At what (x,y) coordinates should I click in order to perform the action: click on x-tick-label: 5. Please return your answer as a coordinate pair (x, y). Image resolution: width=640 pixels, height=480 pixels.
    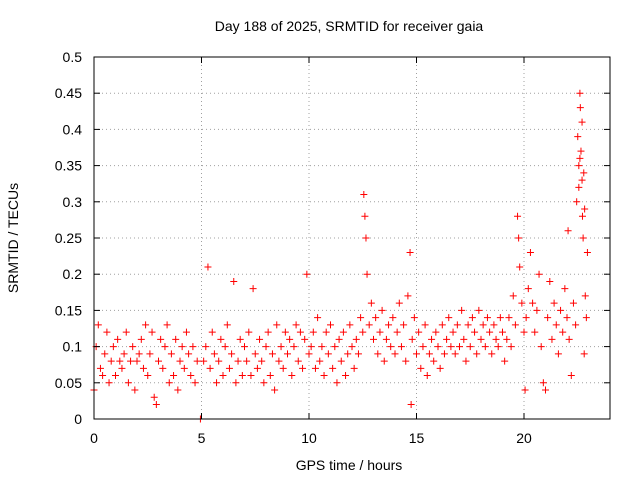
    Looking at the image, I should click on (202, 438).